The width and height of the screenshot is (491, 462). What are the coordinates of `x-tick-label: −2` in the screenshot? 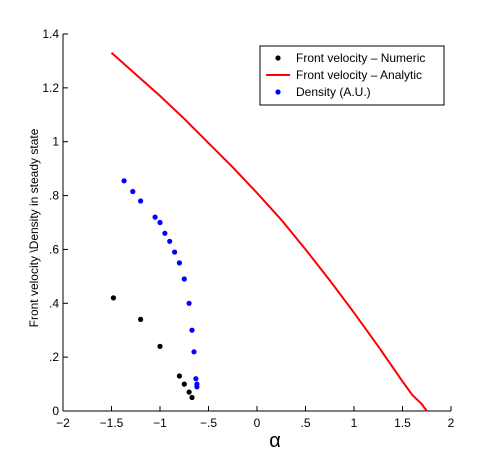 It's located at (63, 423).